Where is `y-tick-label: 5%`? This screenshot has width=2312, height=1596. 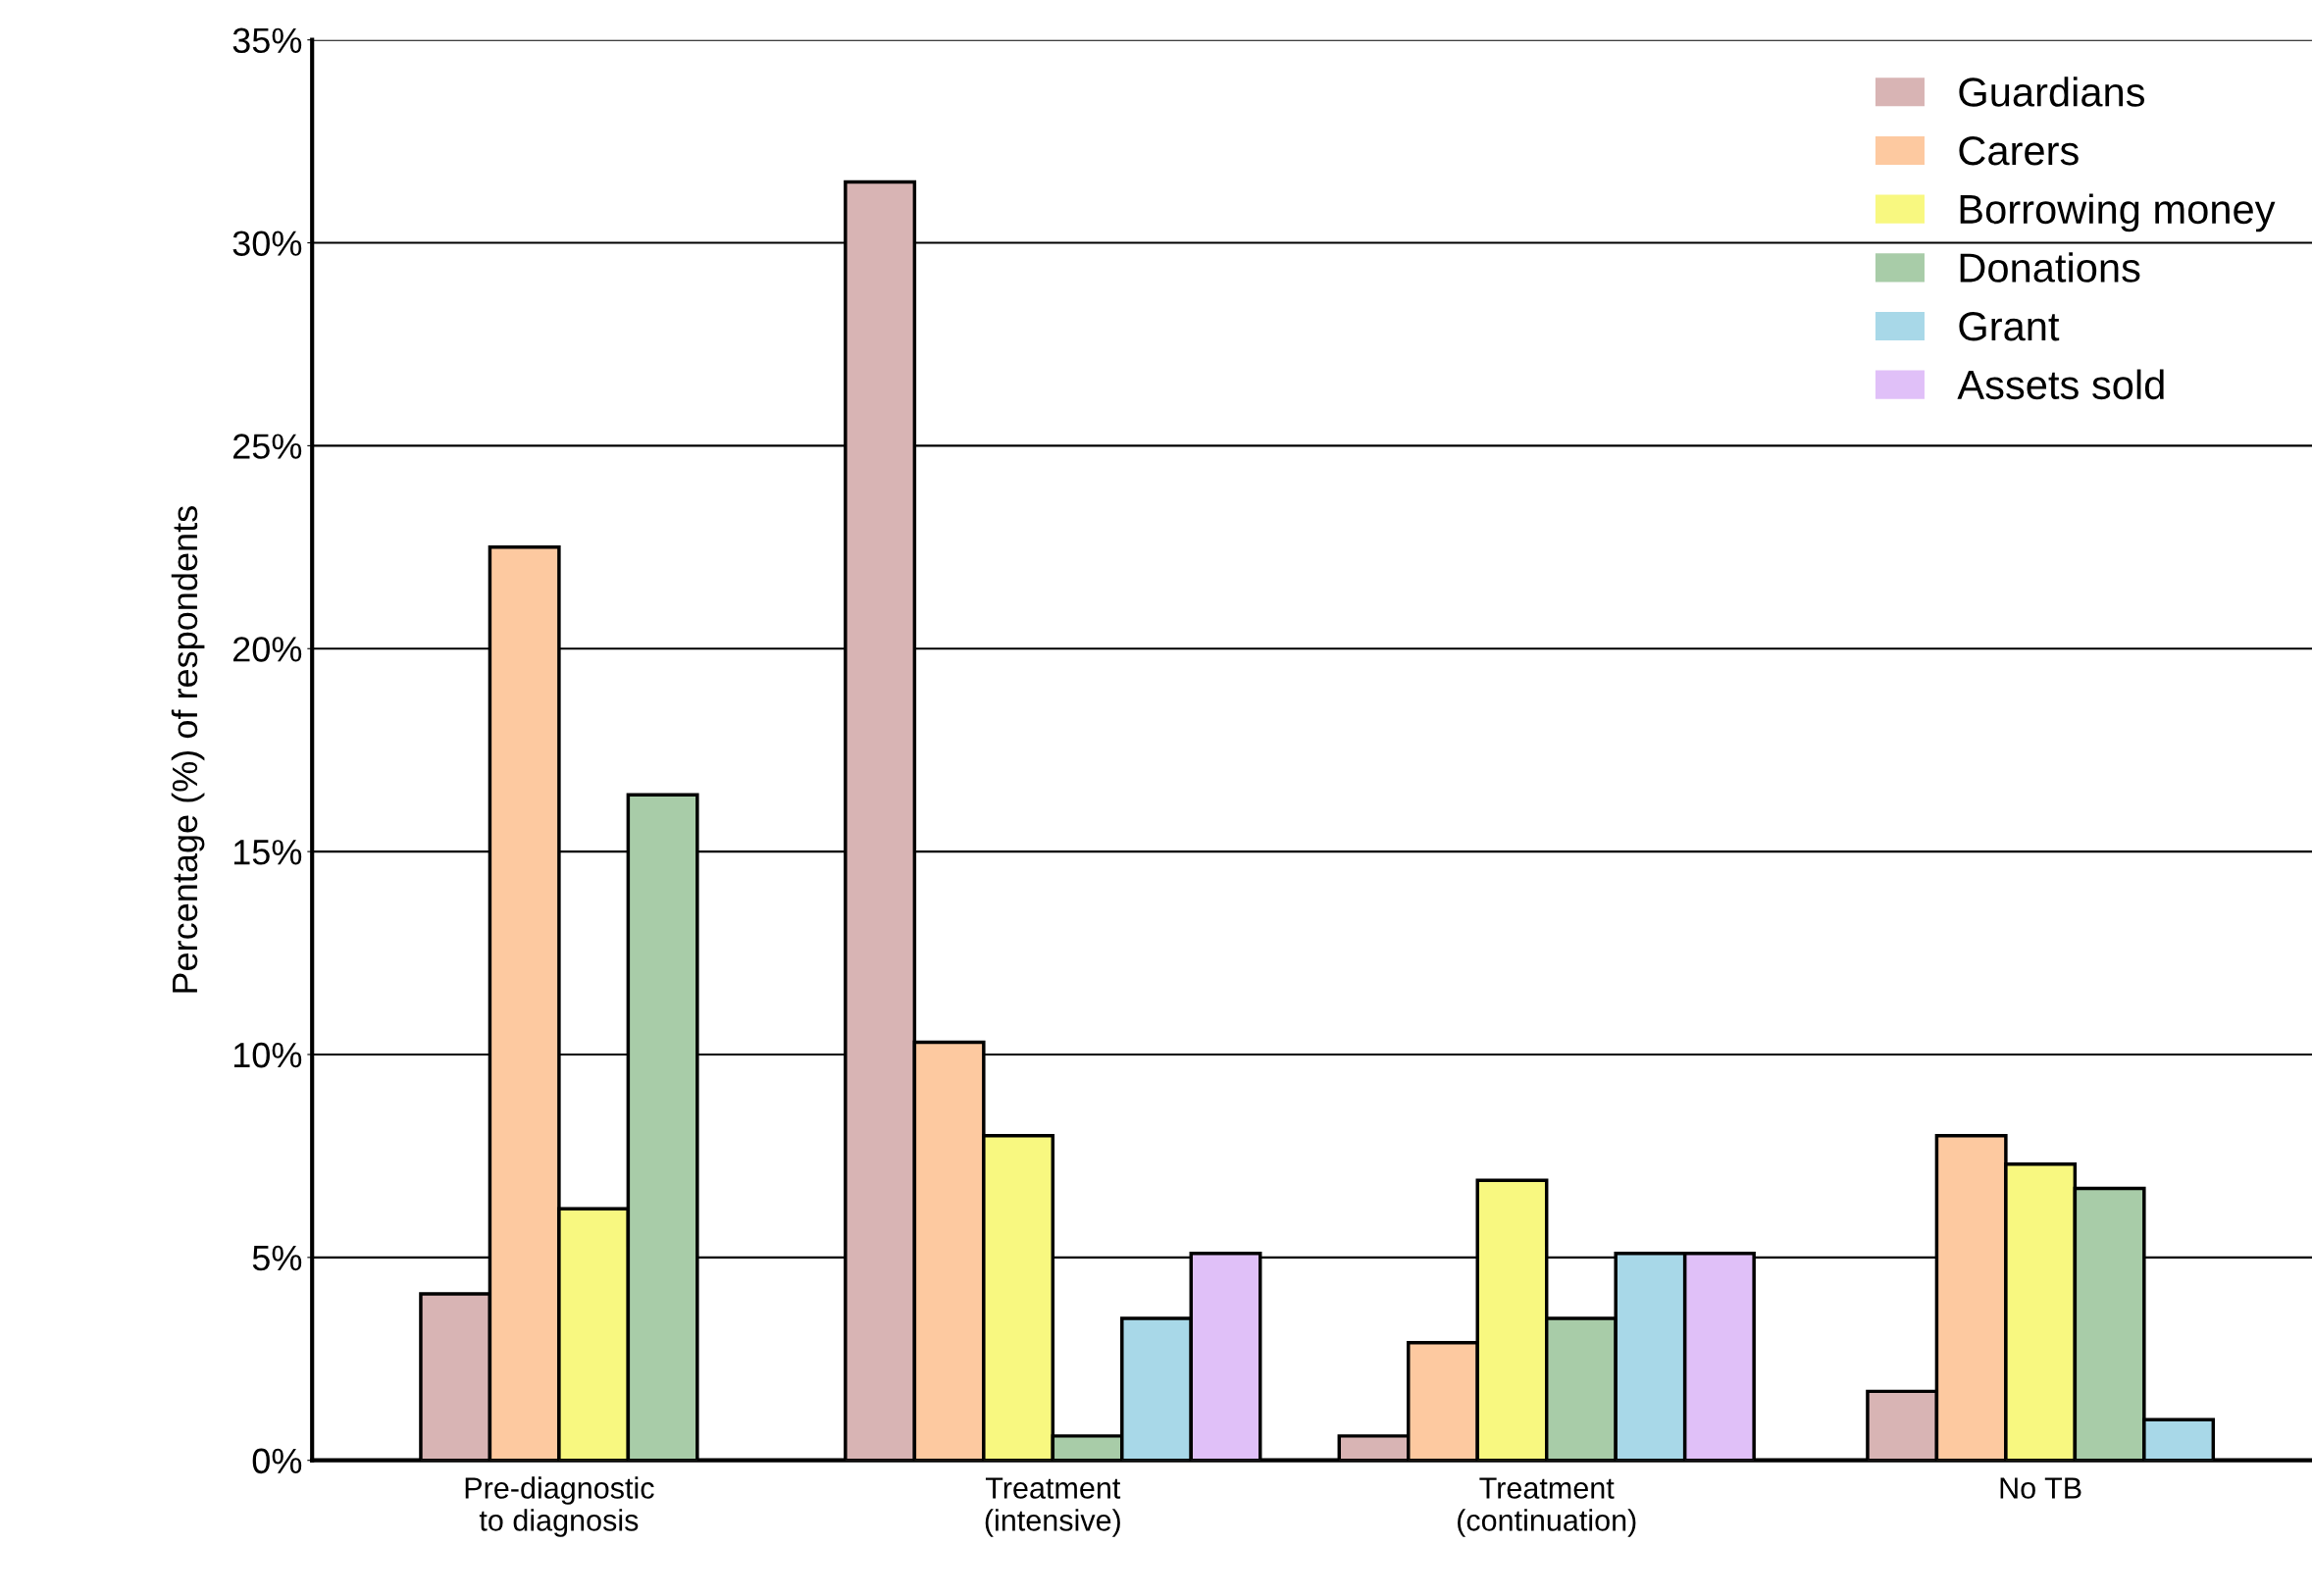
y-tick-label: 5% is located at coordinates (277, 1258).